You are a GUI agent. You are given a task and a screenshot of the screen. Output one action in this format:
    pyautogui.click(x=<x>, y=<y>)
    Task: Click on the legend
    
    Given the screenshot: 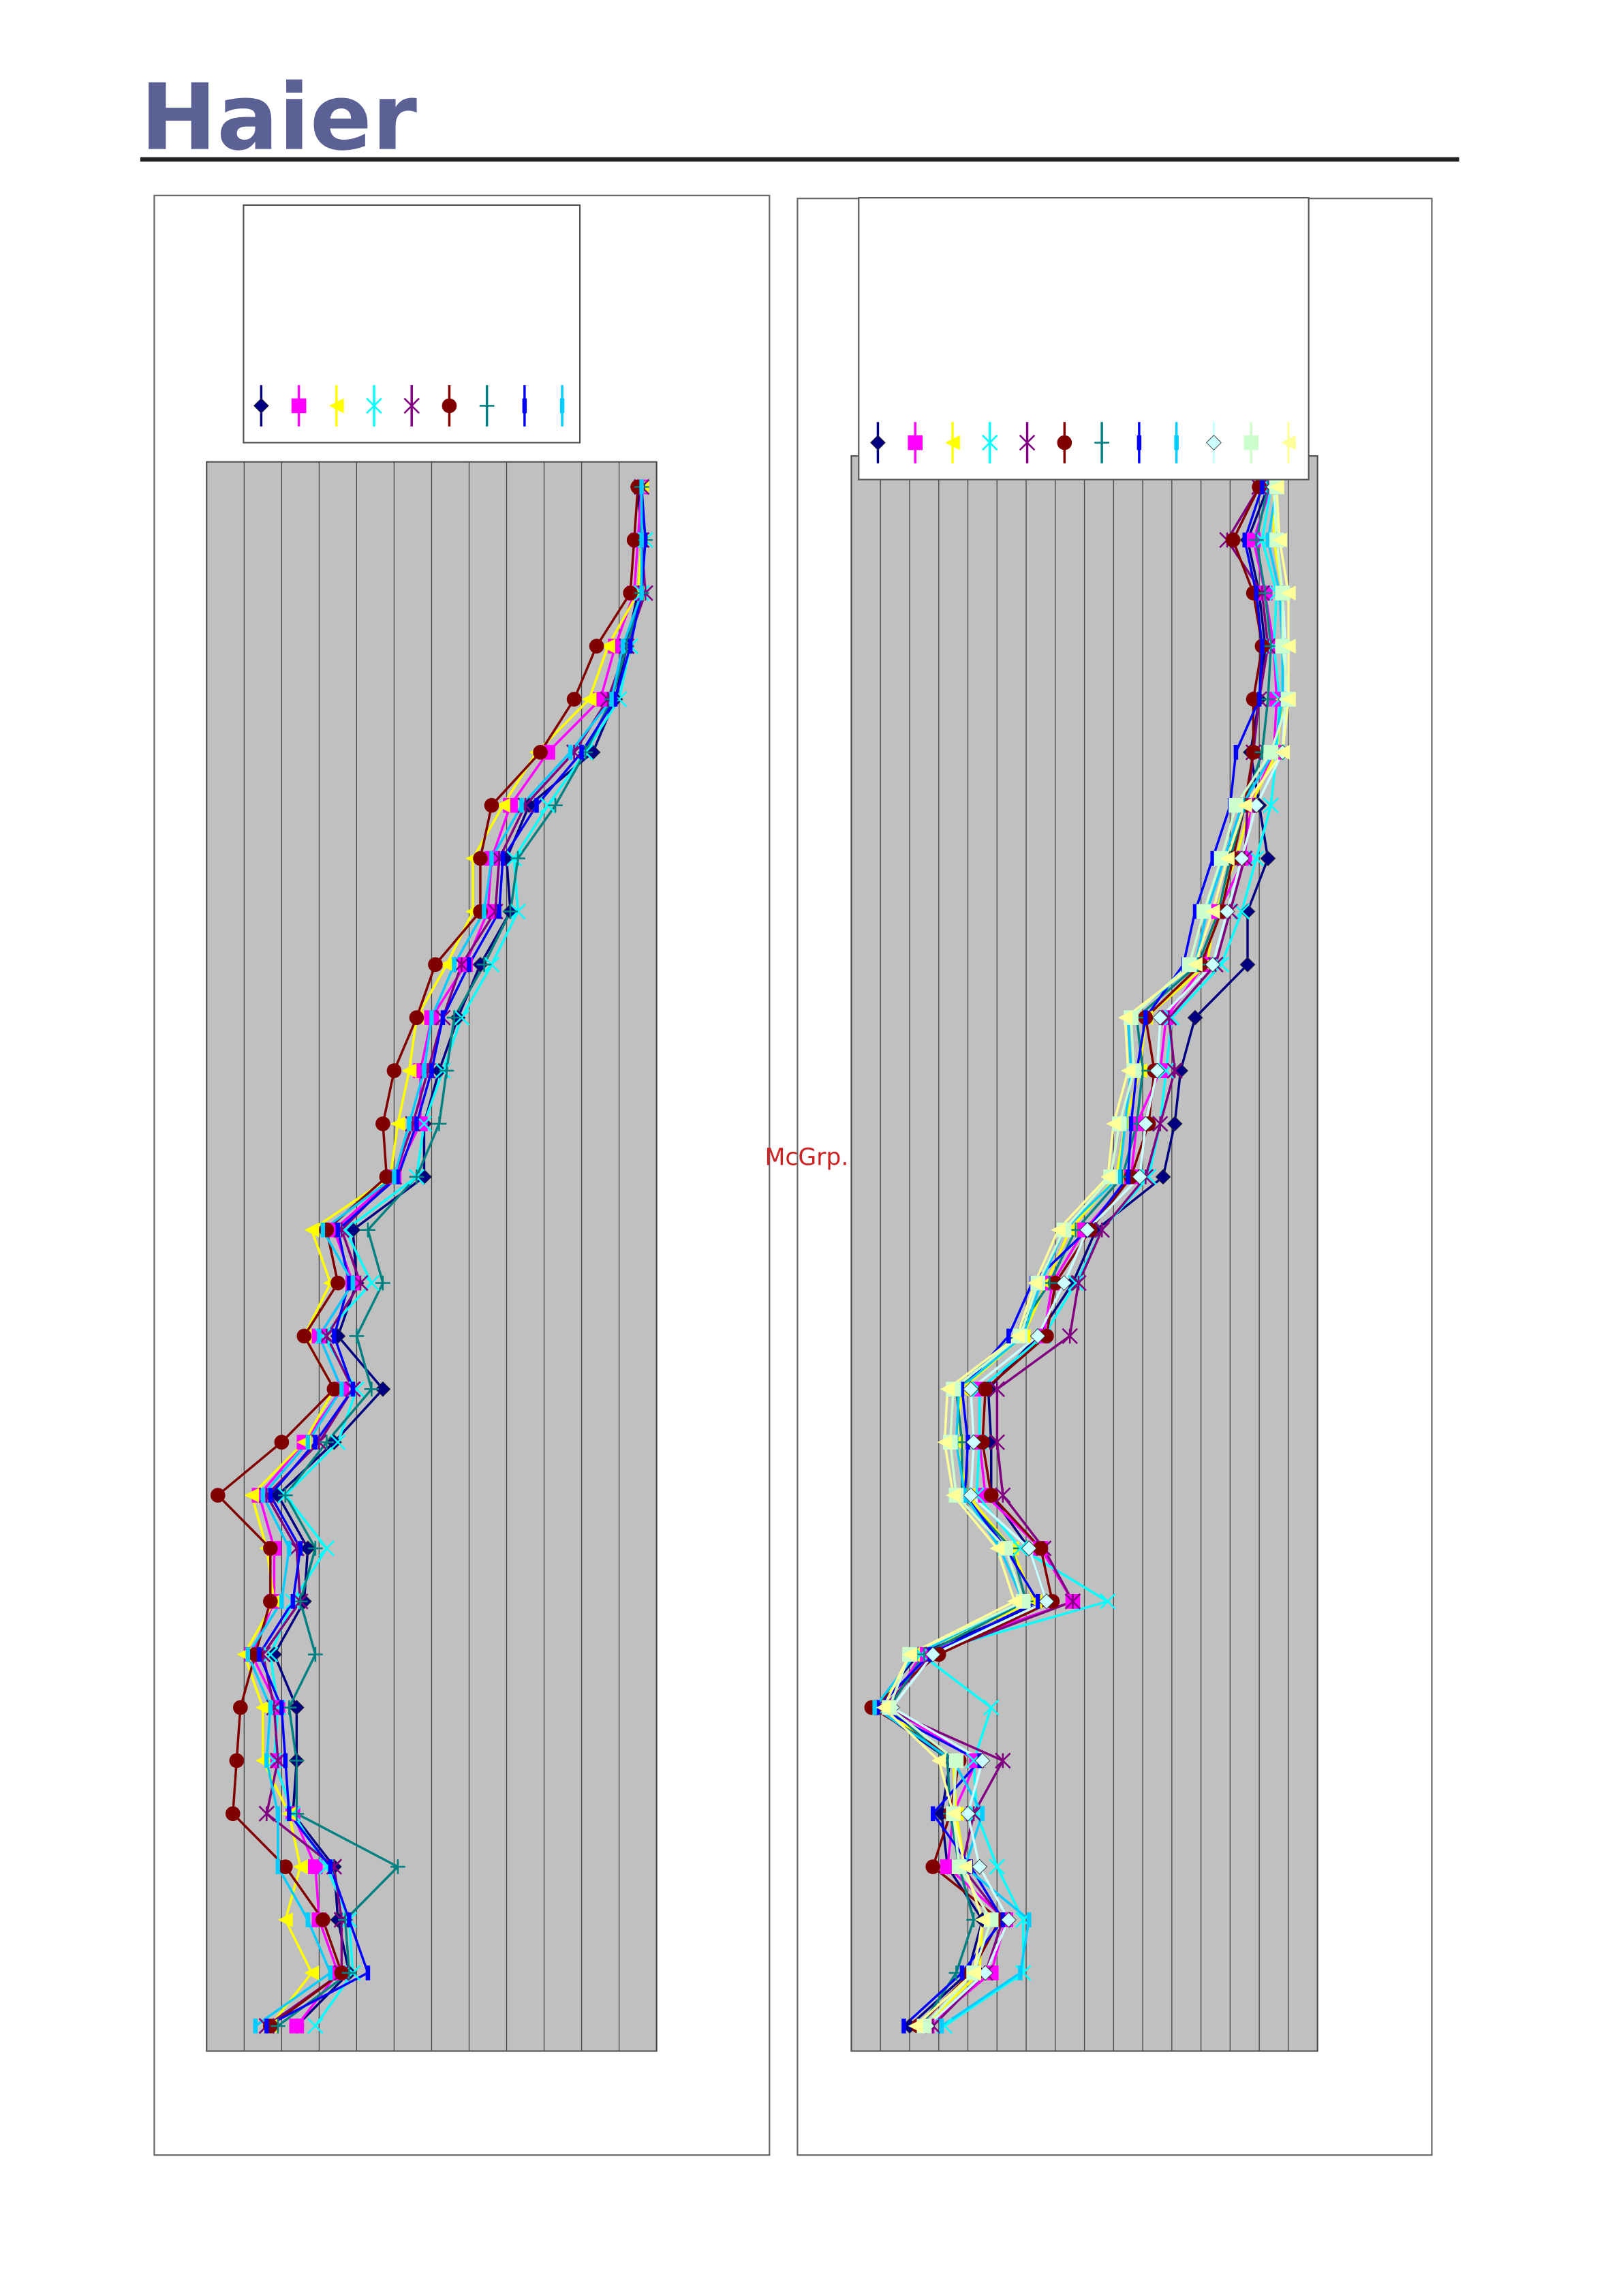 What is the action you would take?
    pyautogui.click(x=1084, y=339)
    